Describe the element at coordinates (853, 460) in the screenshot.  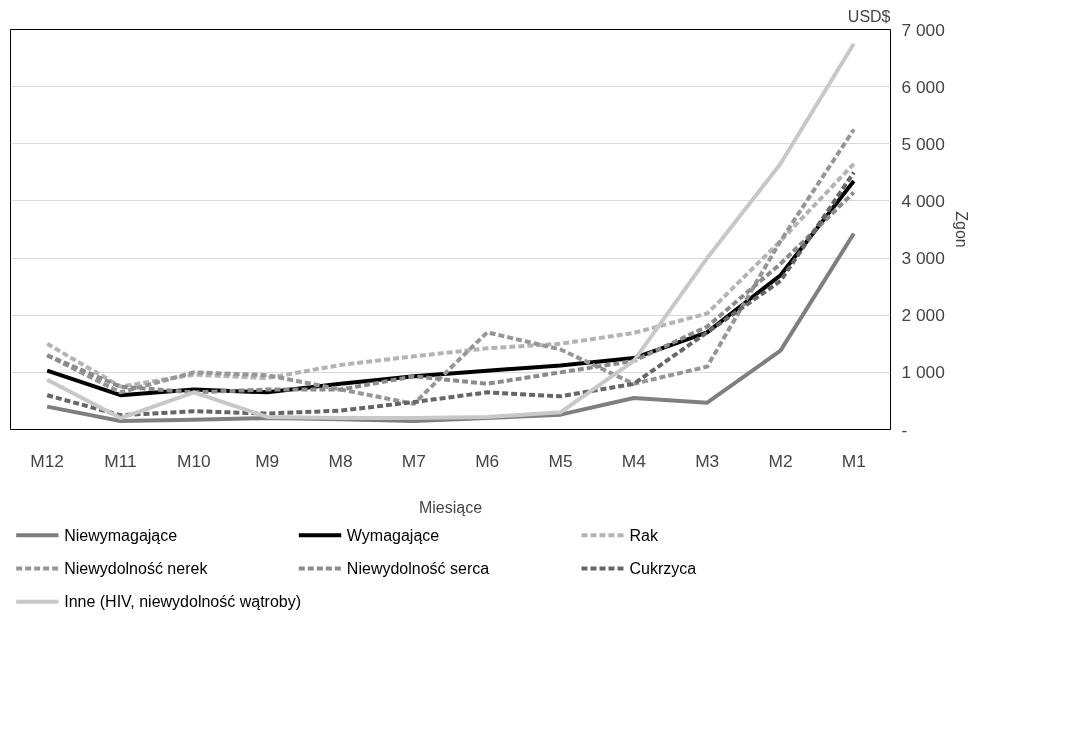
I see `x-tick-label: M1` at that location.